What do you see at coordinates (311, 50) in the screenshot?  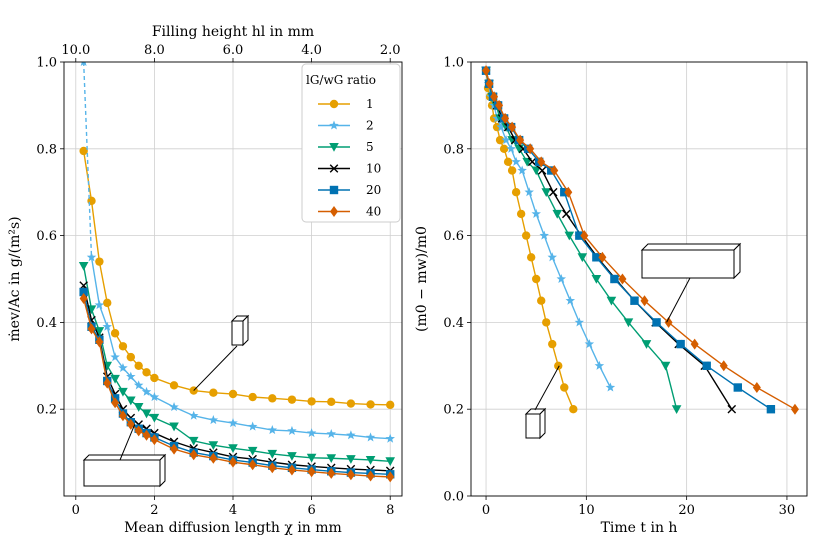 I see `top-tick-label: 4.0` at bounding box center [311, 50].